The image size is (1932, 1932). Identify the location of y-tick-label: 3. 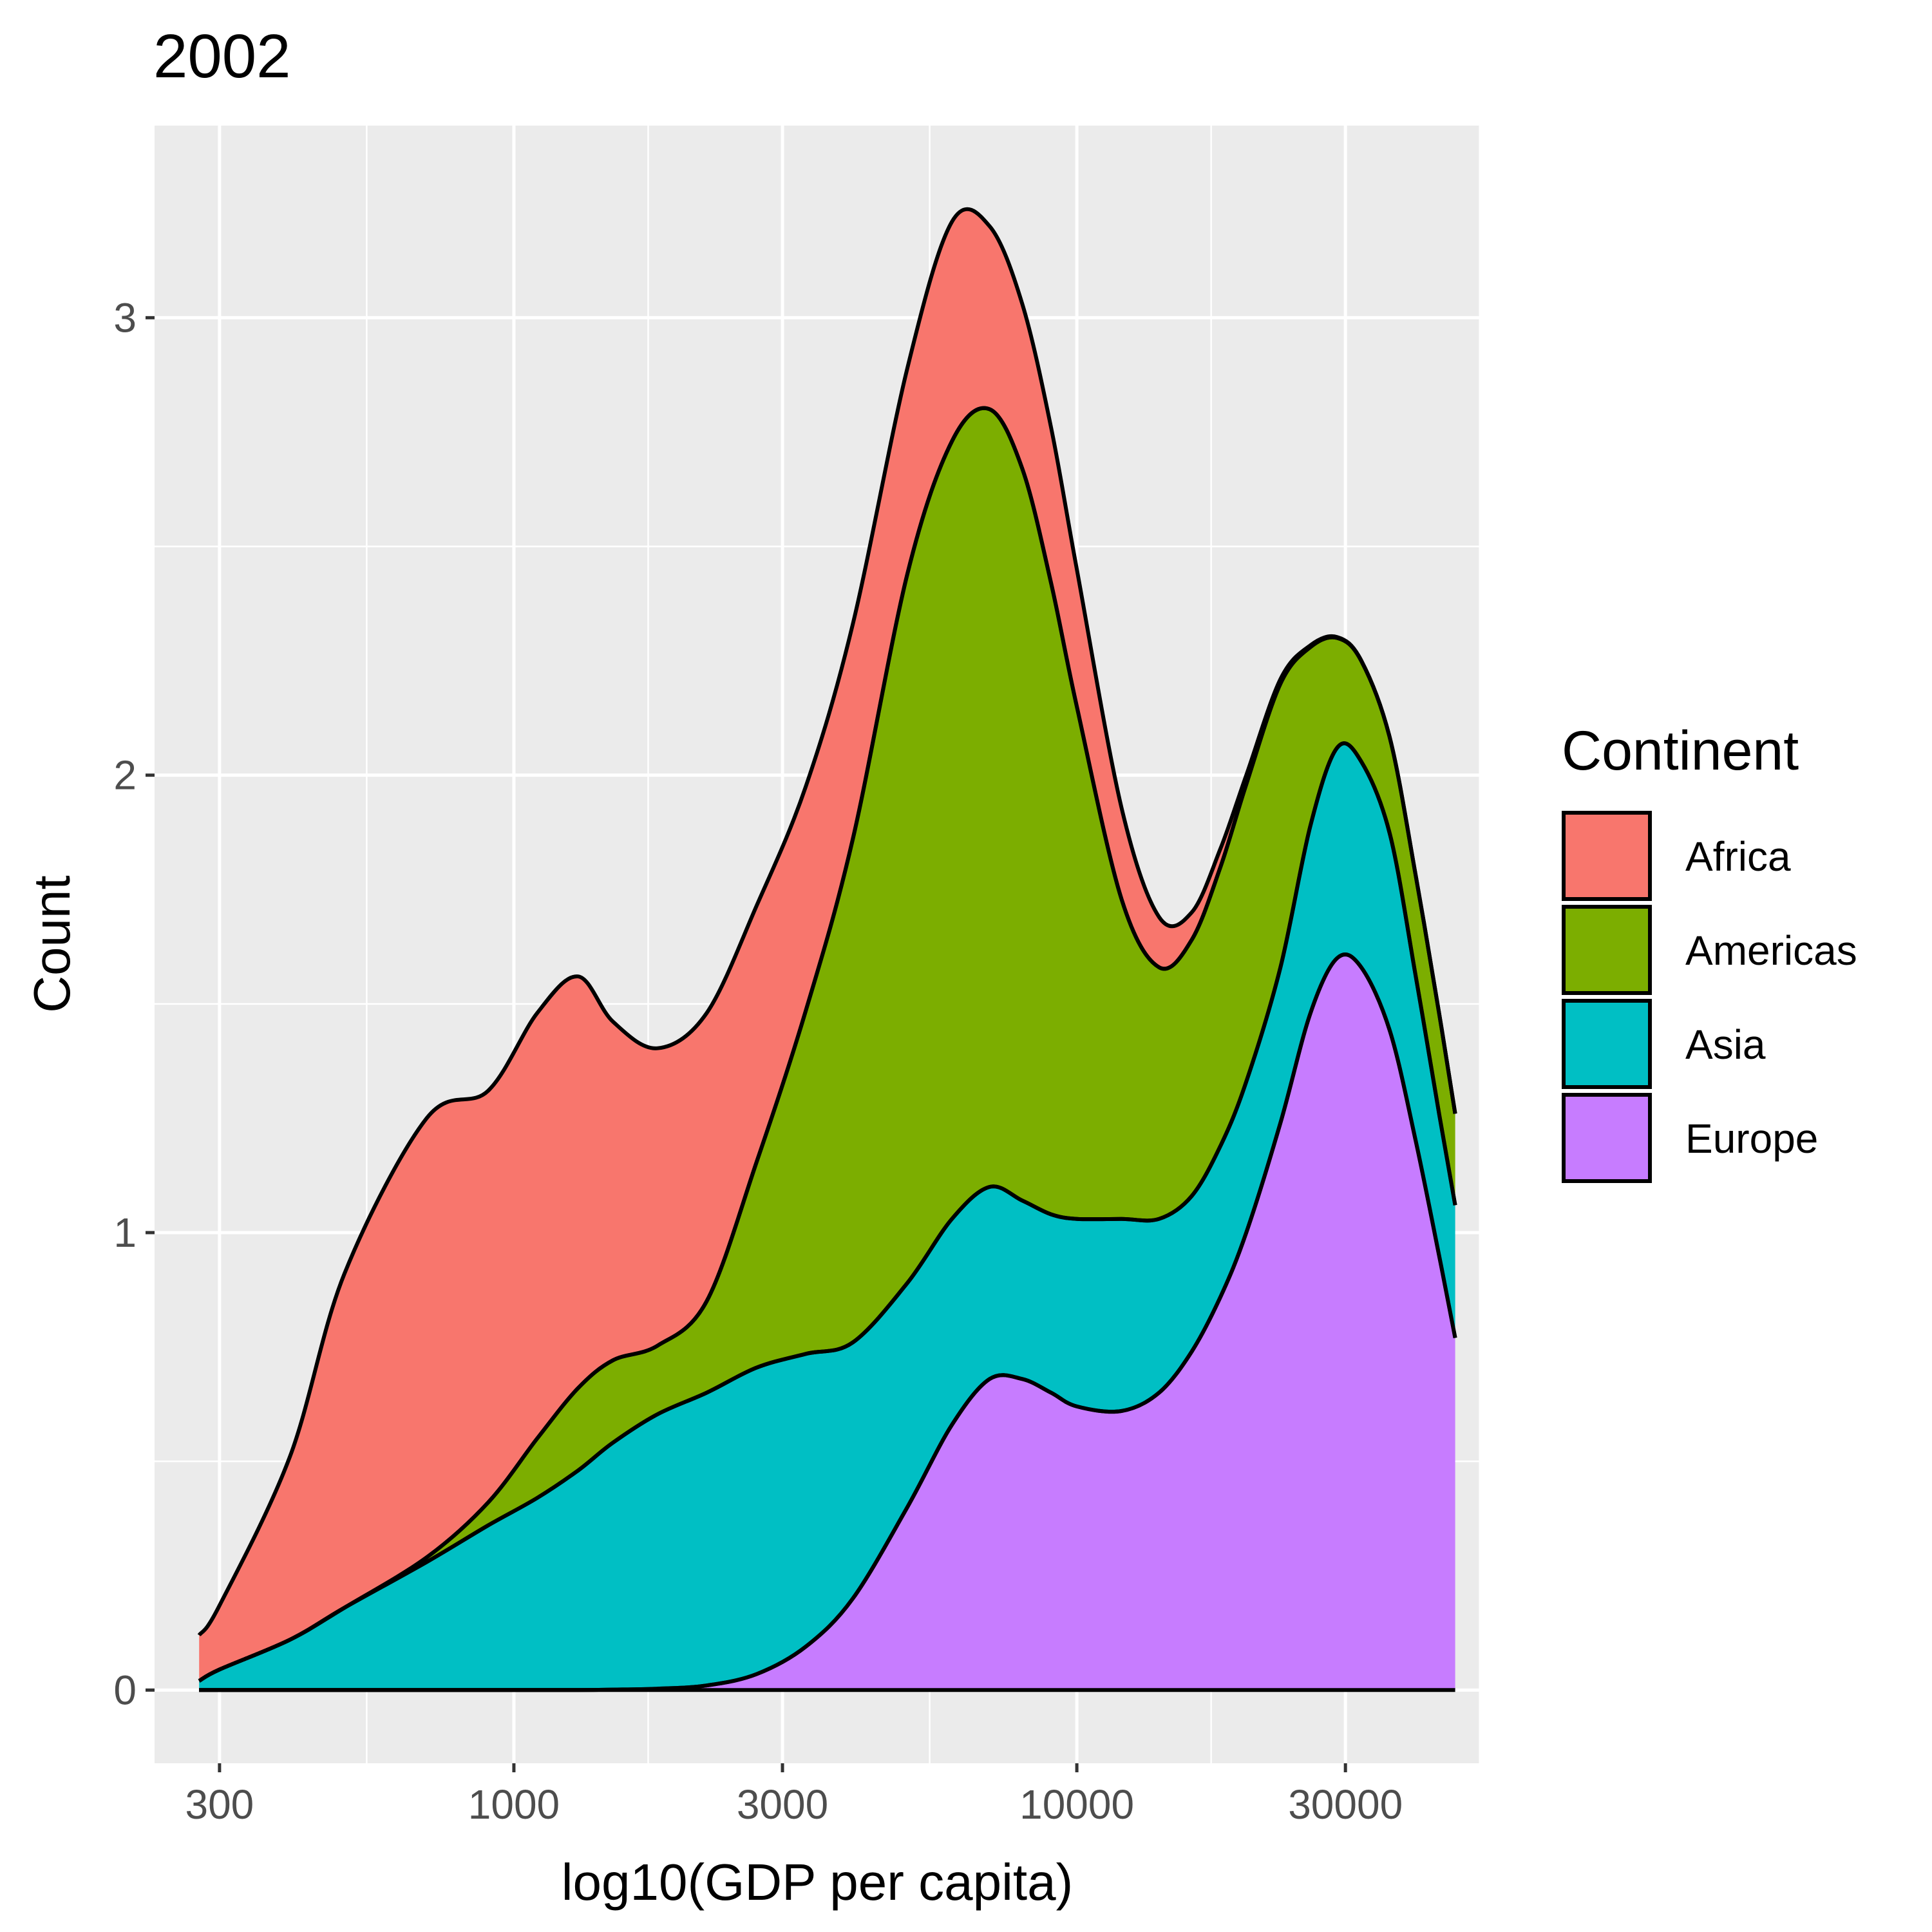
(125, 318).